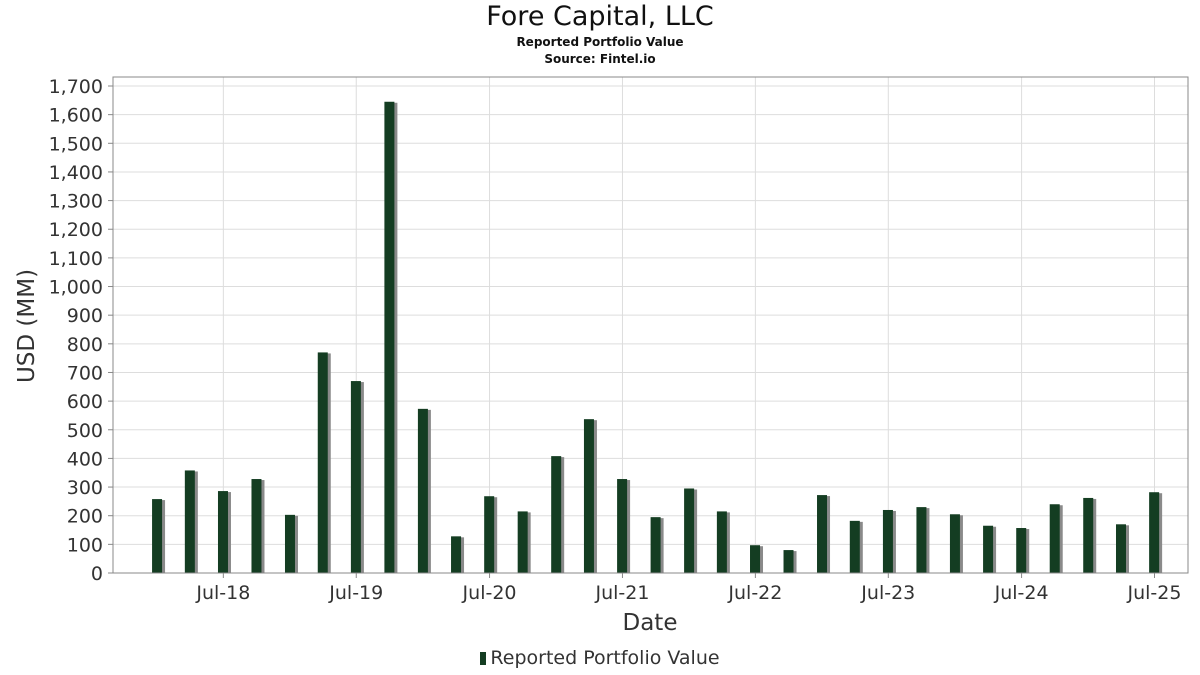 The image size is (1200, 675). Describe the element at coordinates (76, 87) in the screenshot. I see `y-tick-label: 1,700` at that location.